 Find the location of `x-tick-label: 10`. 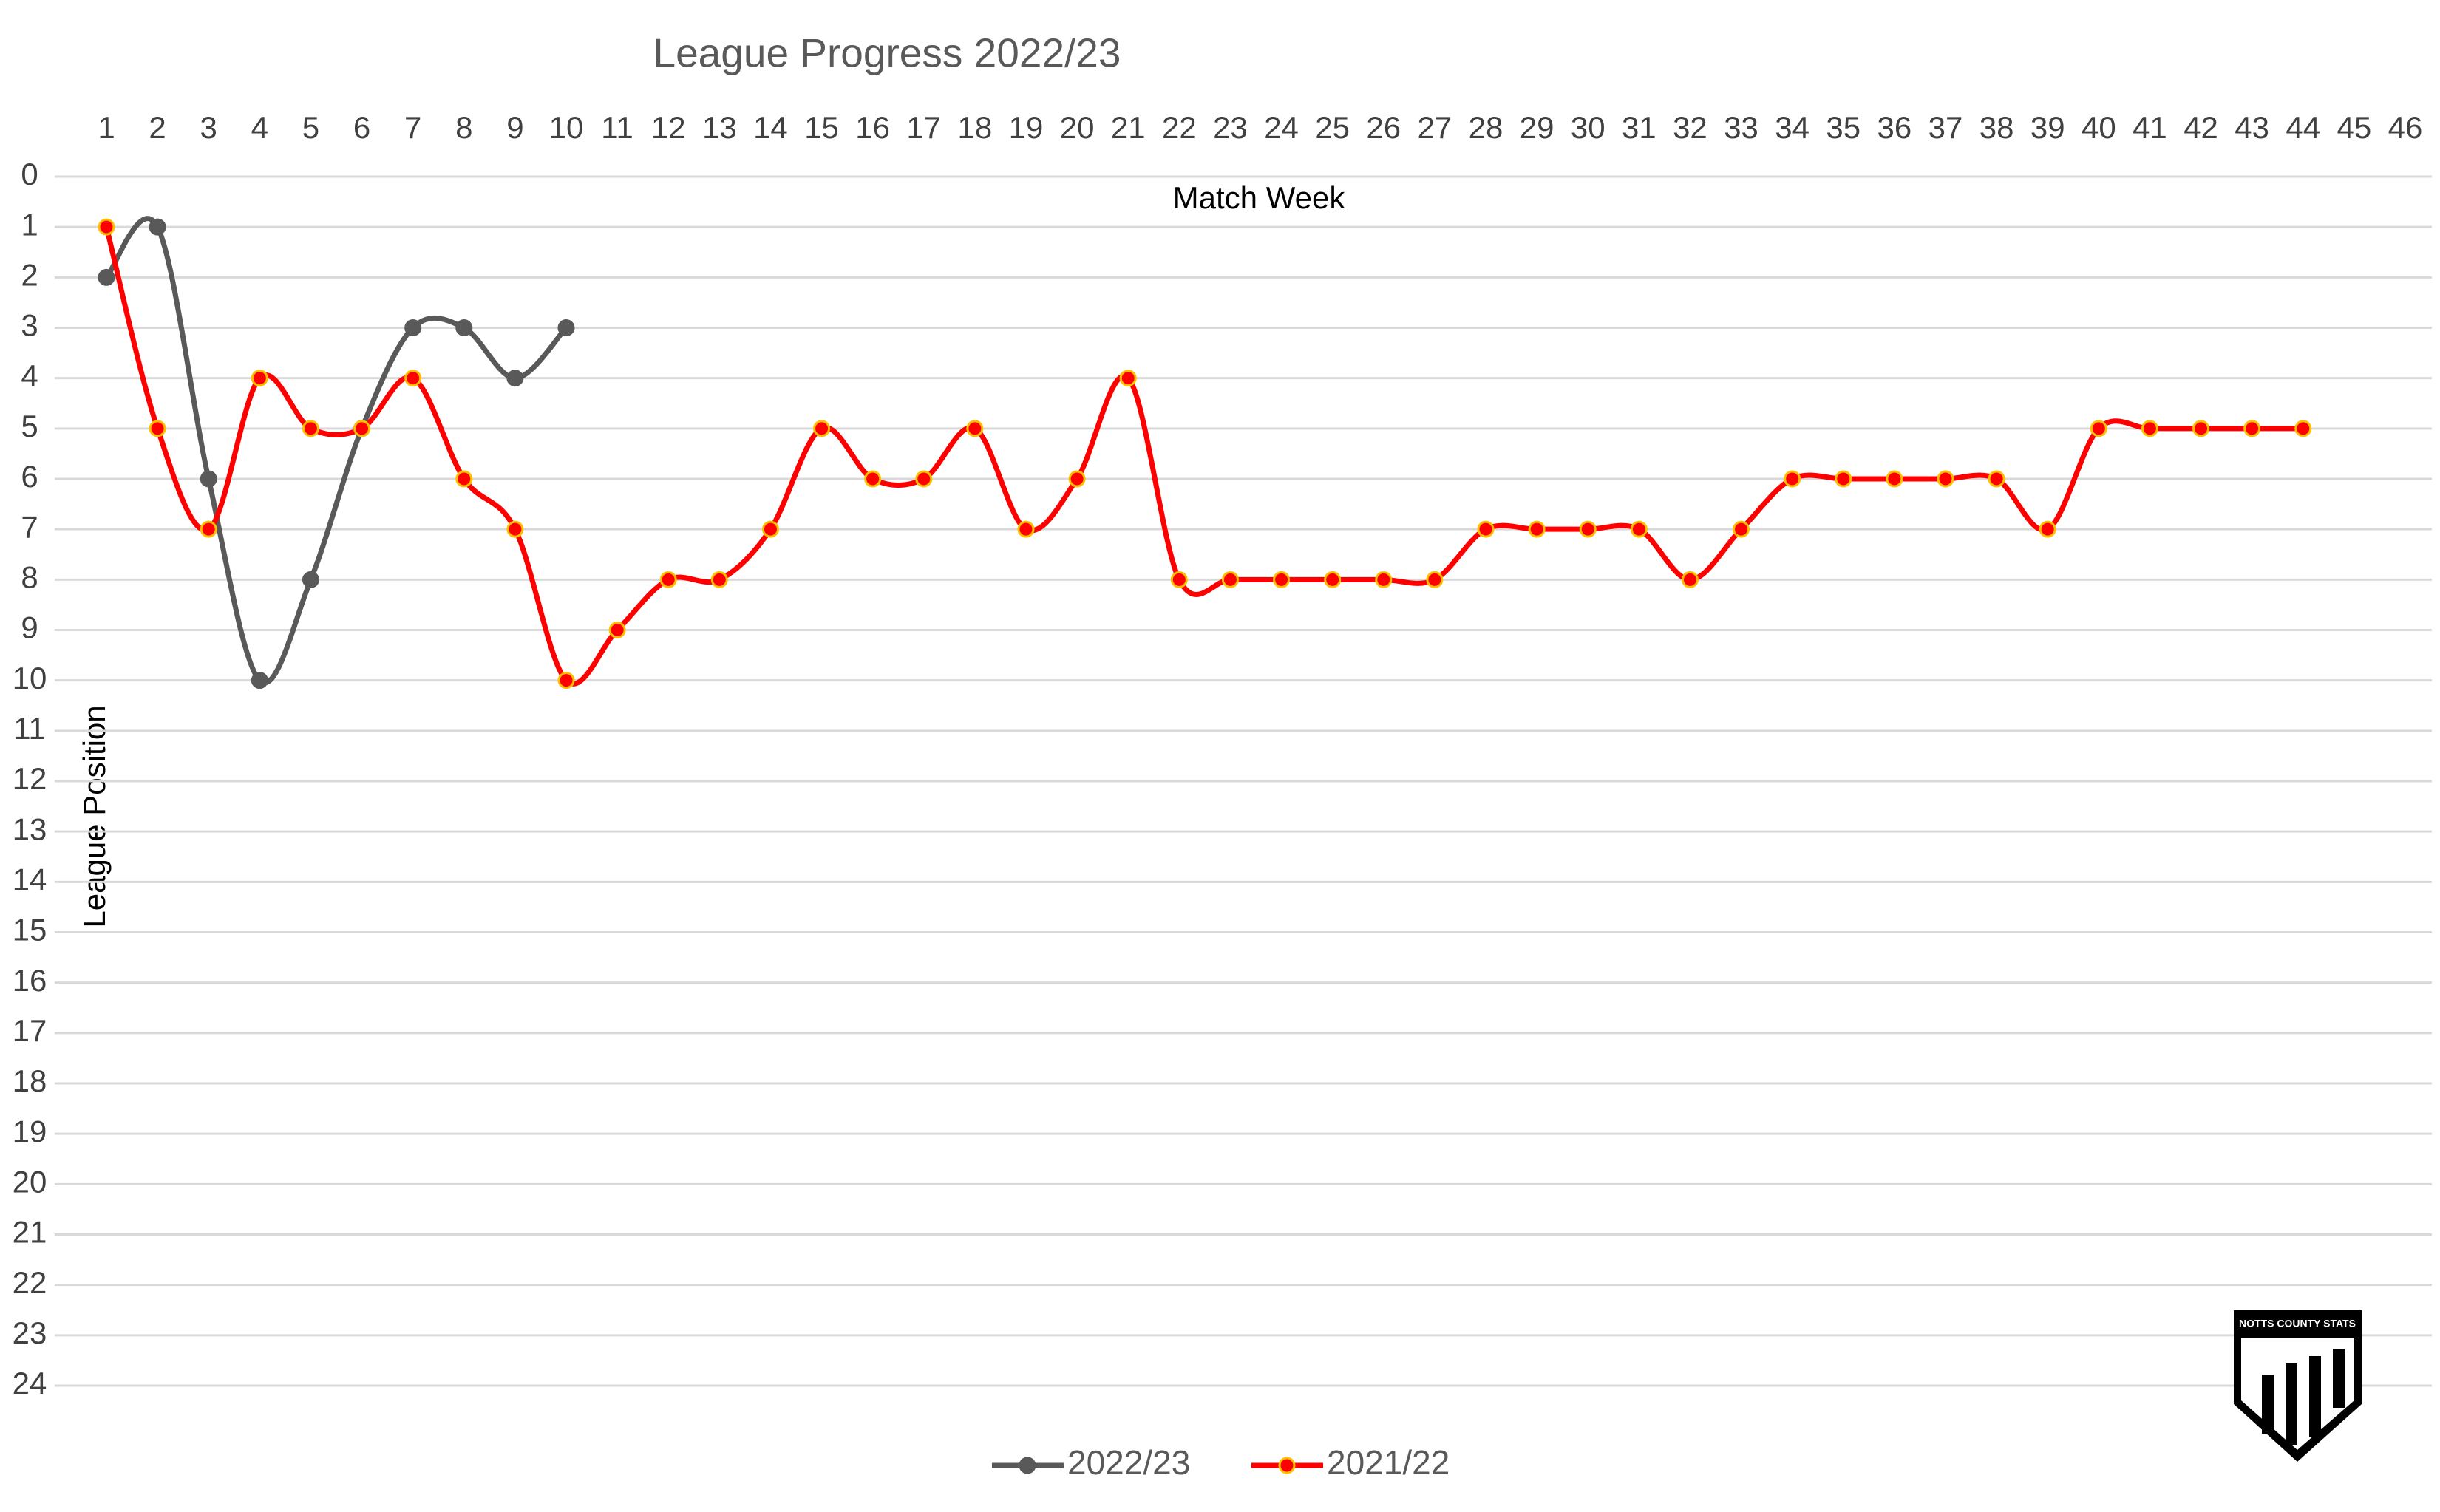

x-tick-label: 10 is located at coordinates (566, 128).